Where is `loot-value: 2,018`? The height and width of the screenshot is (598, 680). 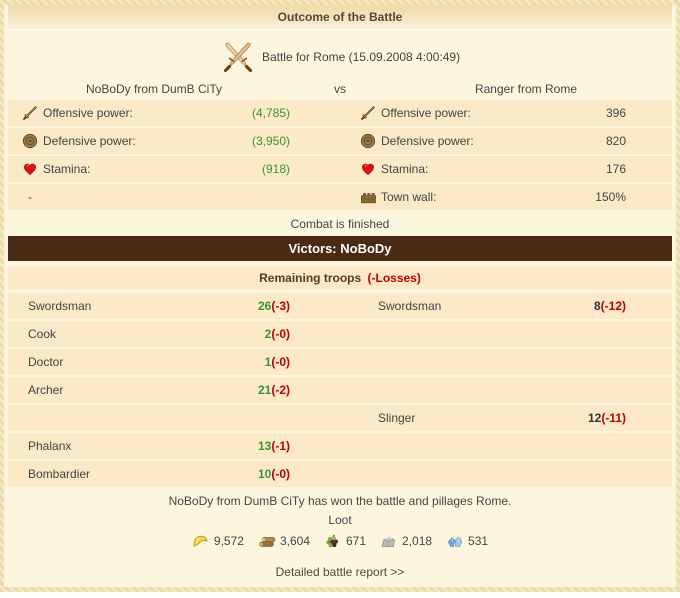 loot-value: 2,018 is located at coordinates (417, 541).